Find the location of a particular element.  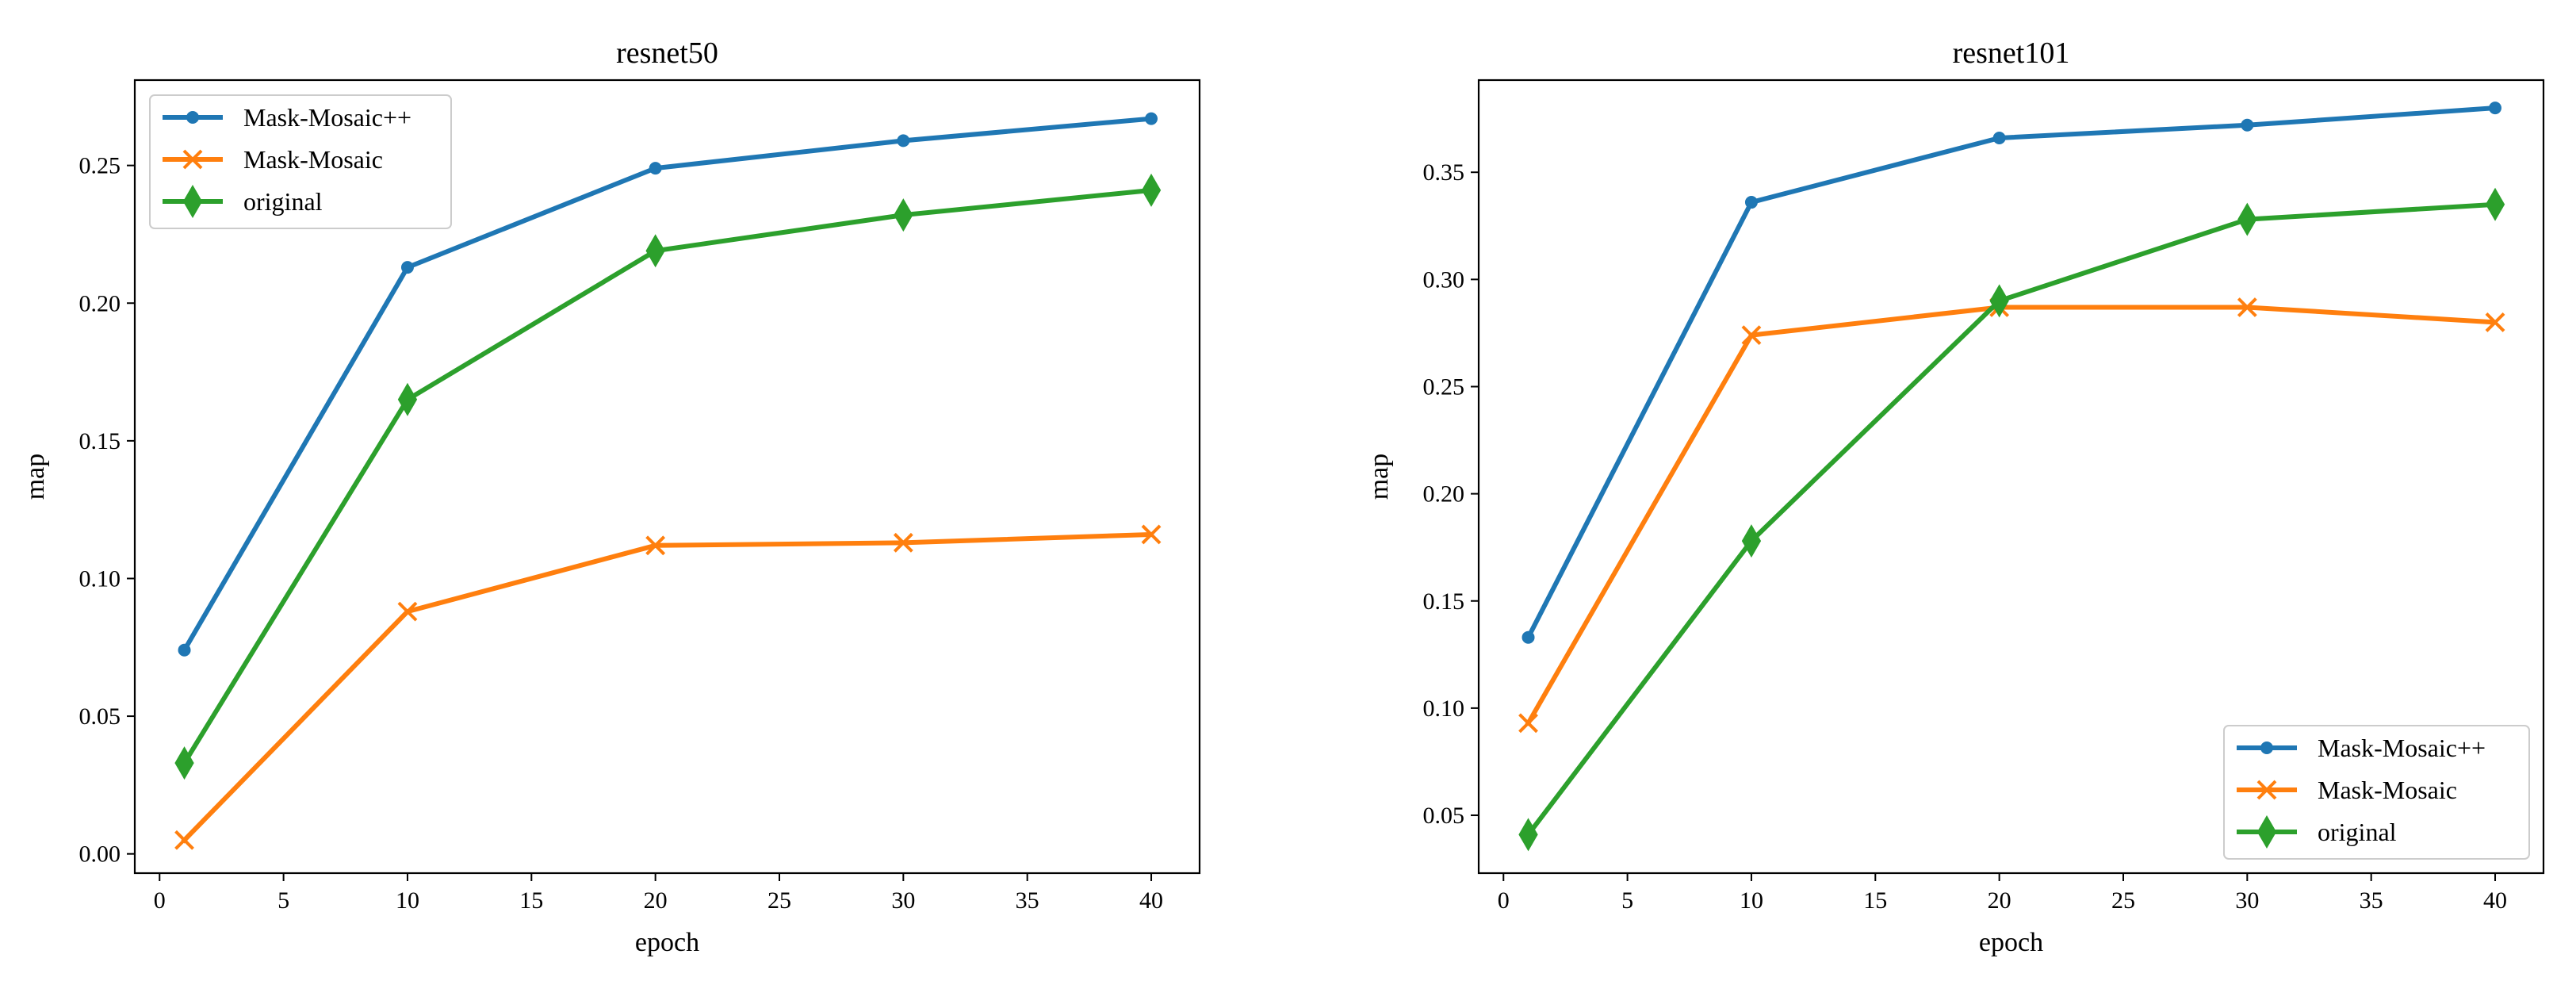

y-tick-label: 0.00 is located at coordinates (100, 854).